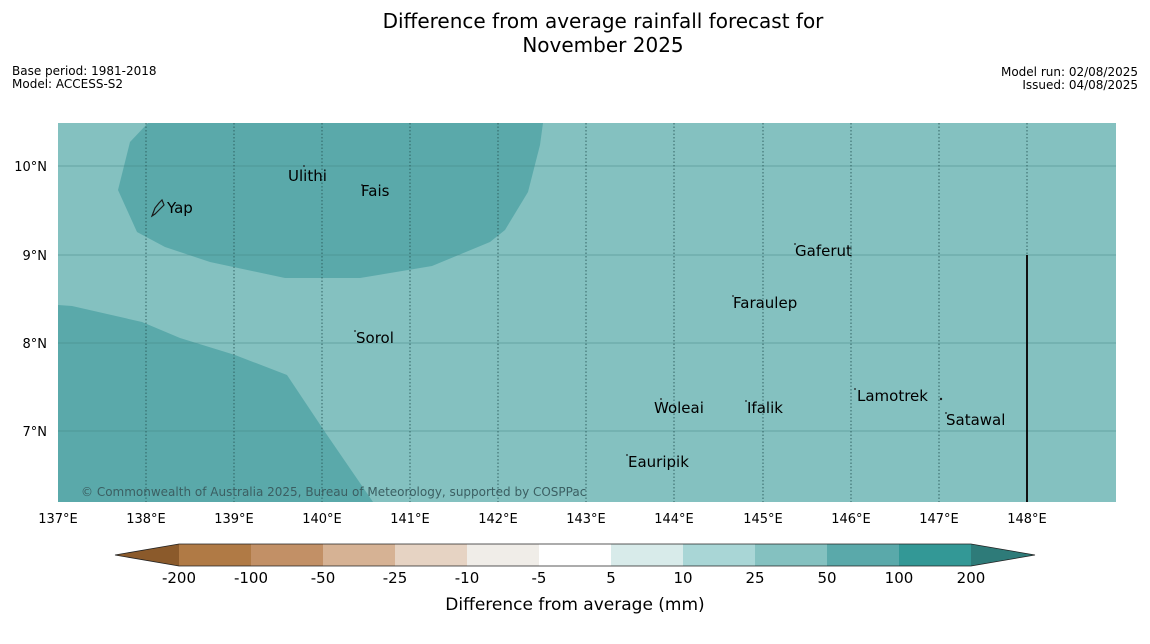 This screenshot has height=644, width=1150. I want to click on yap-island-shape, so click(157, 208).